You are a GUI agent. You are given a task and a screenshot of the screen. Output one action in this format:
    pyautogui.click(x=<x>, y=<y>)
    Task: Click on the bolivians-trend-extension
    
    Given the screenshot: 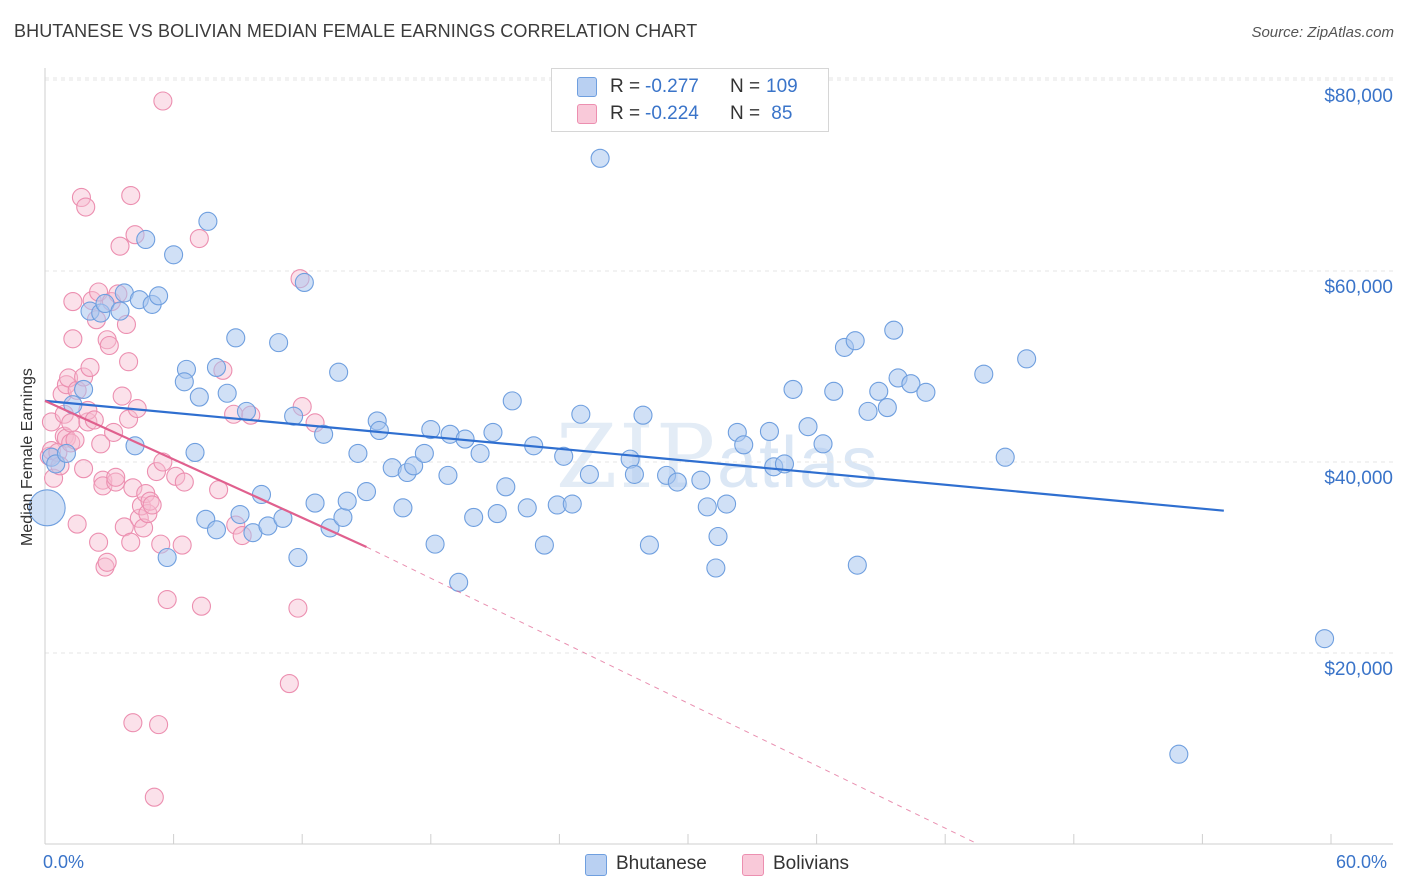 What is the action you would take?
    pyautogui.click(x=672, y=695)
    